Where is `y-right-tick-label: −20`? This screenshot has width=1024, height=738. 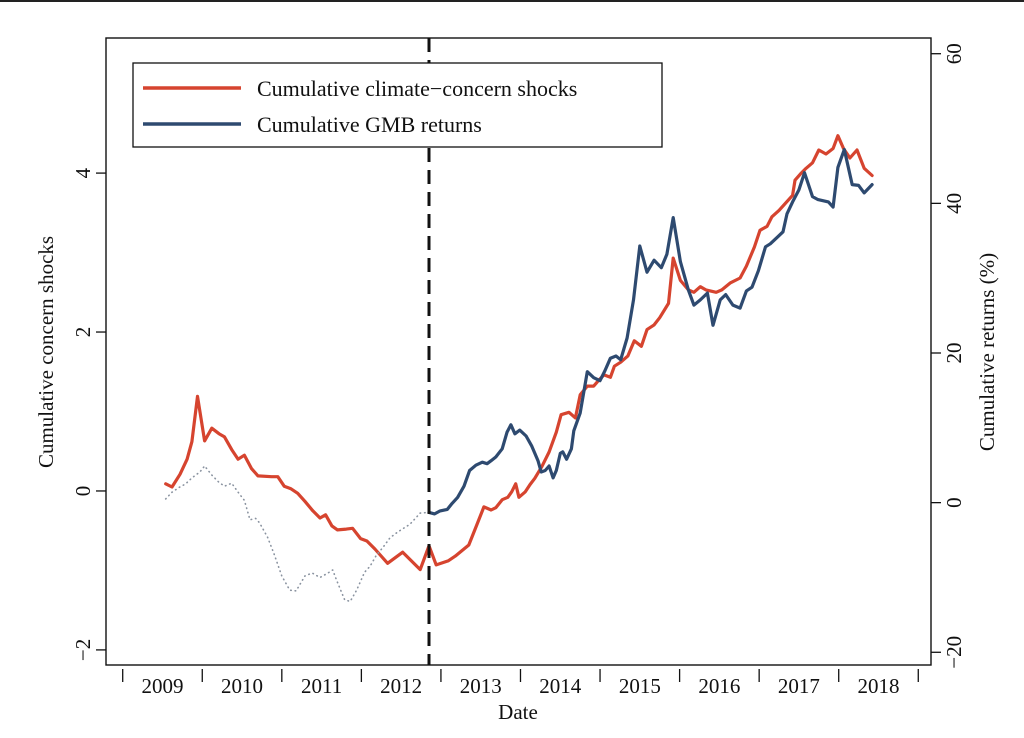 y-right-tick-label: −20 is located at coordinates (954, 652).